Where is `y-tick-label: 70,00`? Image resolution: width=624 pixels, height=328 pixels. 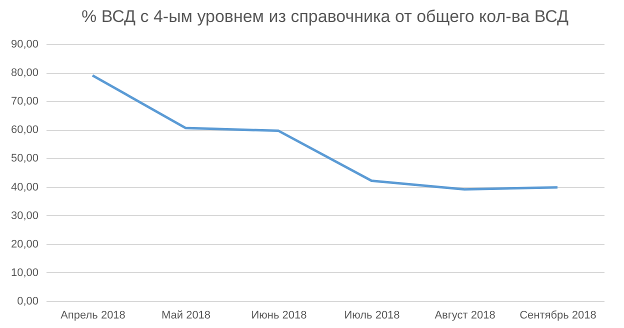
y-tick-label: 70,00 is located at coordinates (24, 102).